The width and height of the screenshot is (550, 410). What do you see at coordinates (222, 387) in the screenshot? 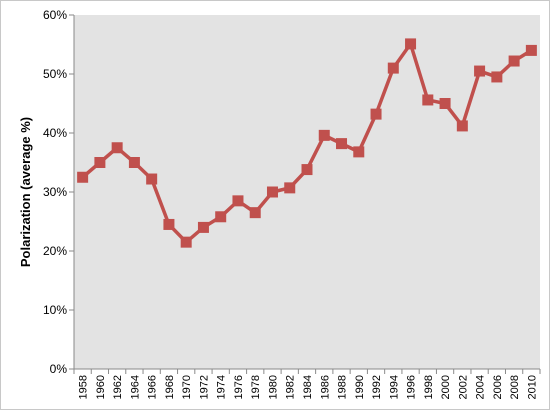
I see `x-tick-label: 1974` at bounding box center [222, 387].